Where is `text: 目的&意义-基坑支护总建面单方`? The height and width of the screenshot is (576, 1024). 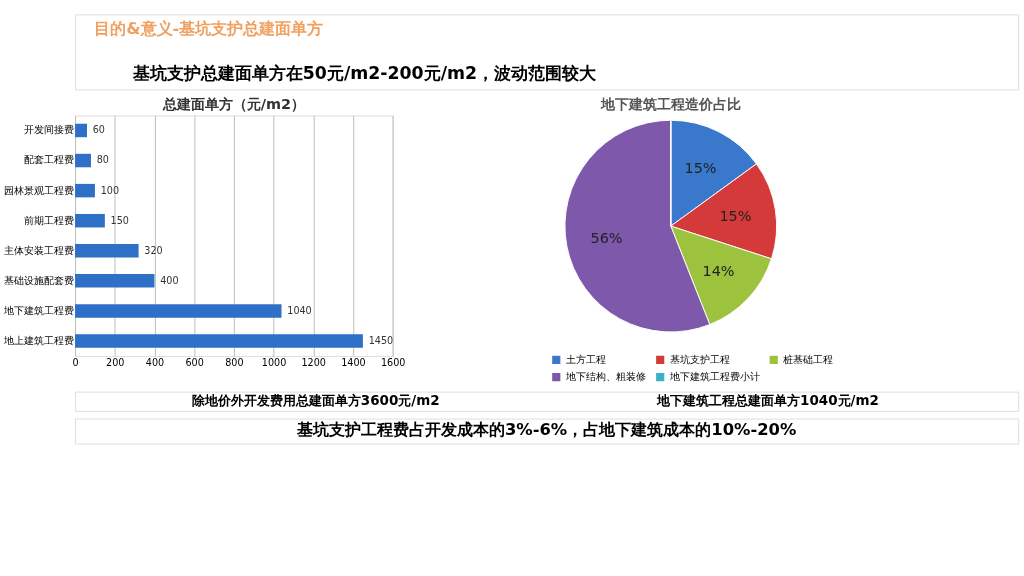 text: 目的&意义-基坑支护总建面单方 is located at coordinates (209, 28).